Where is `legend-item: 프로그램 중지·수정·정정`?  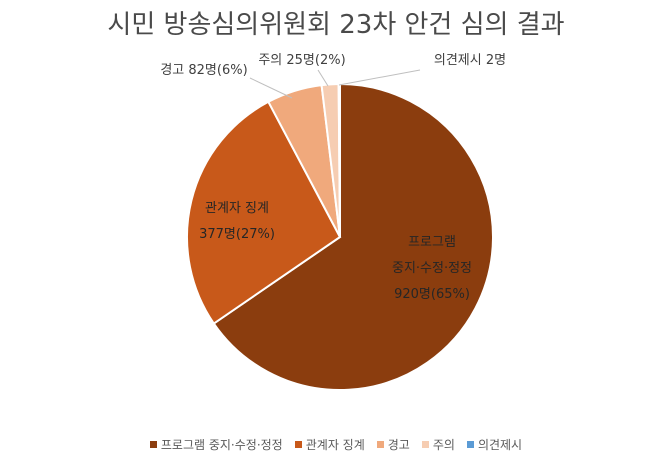 legend-item: 프로그램 중지·수정·정정 is located at coordinates (216, 444).